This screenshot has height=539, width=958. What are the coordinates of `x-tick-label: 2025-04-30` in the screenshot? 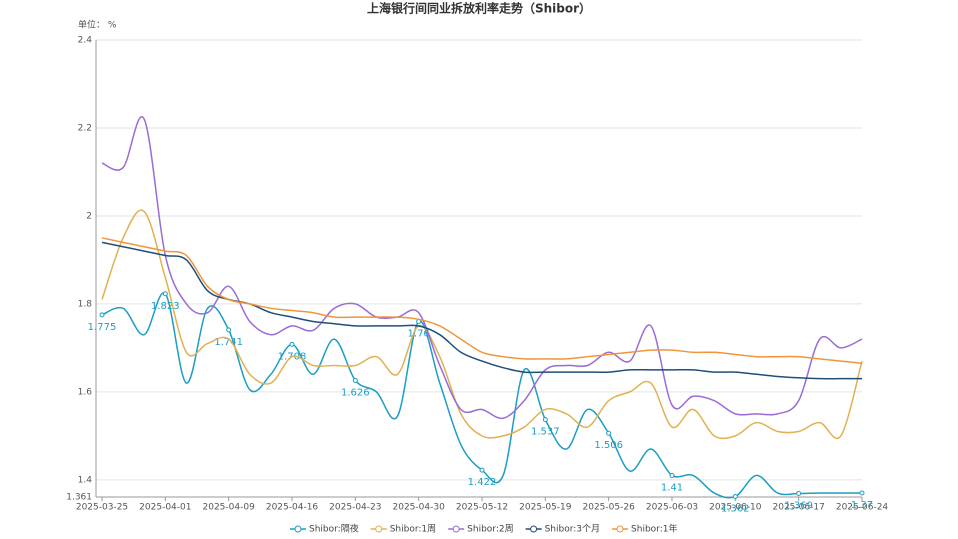 It's located at (419, 508).